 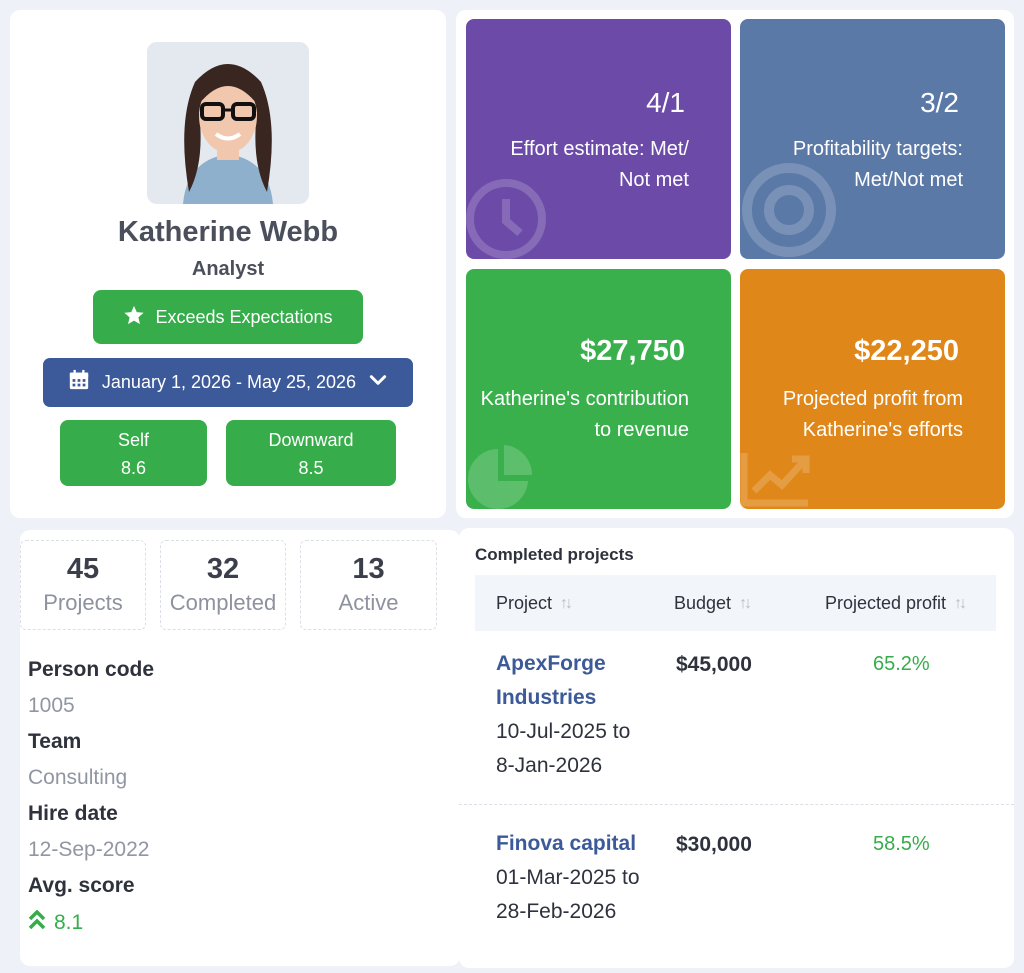 I want to click on projected-value: $22,250, so click(x=906, y=351).